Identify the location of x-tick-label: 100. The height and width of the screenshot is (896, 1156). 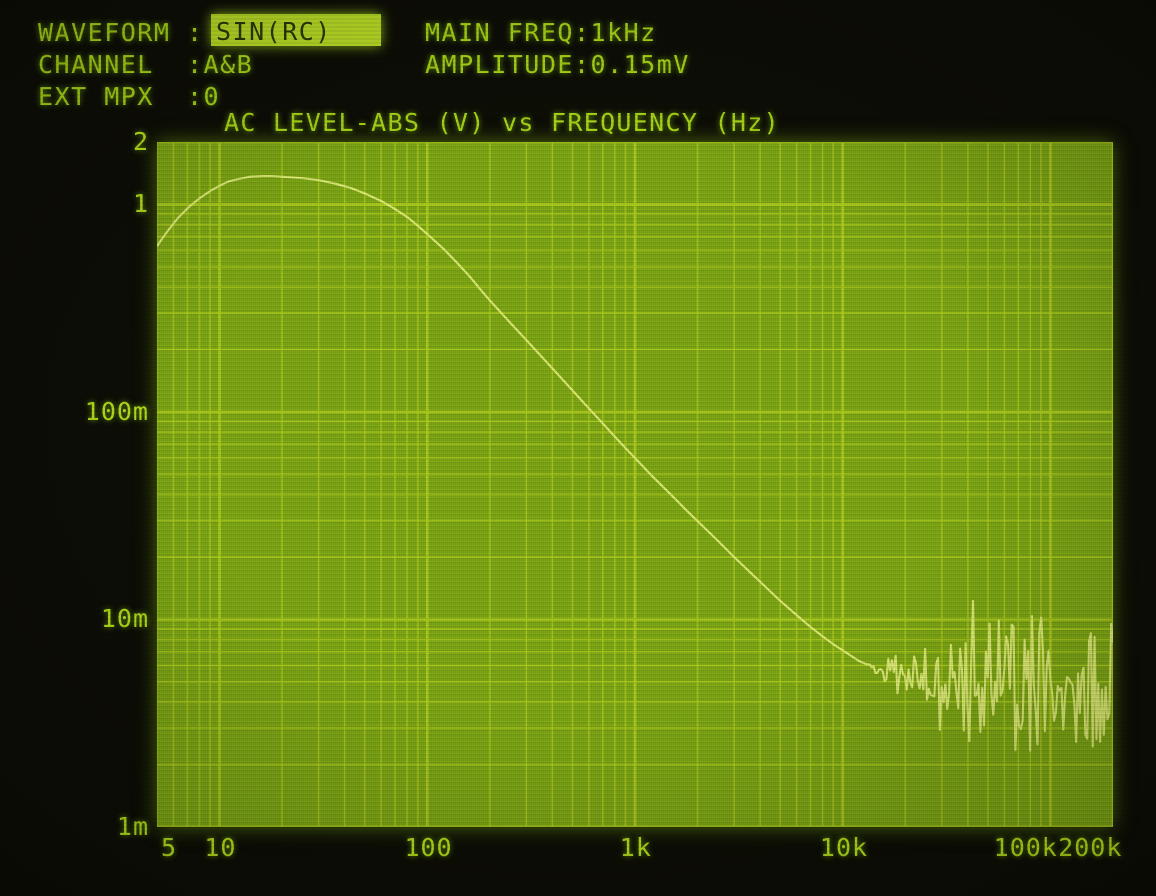
(428, 847).